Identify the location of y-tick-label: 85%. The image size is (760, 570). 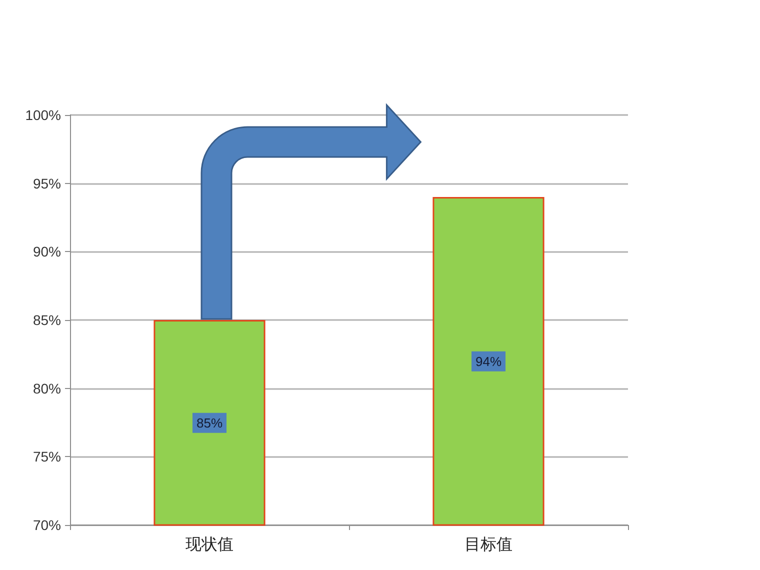
(46, 320).